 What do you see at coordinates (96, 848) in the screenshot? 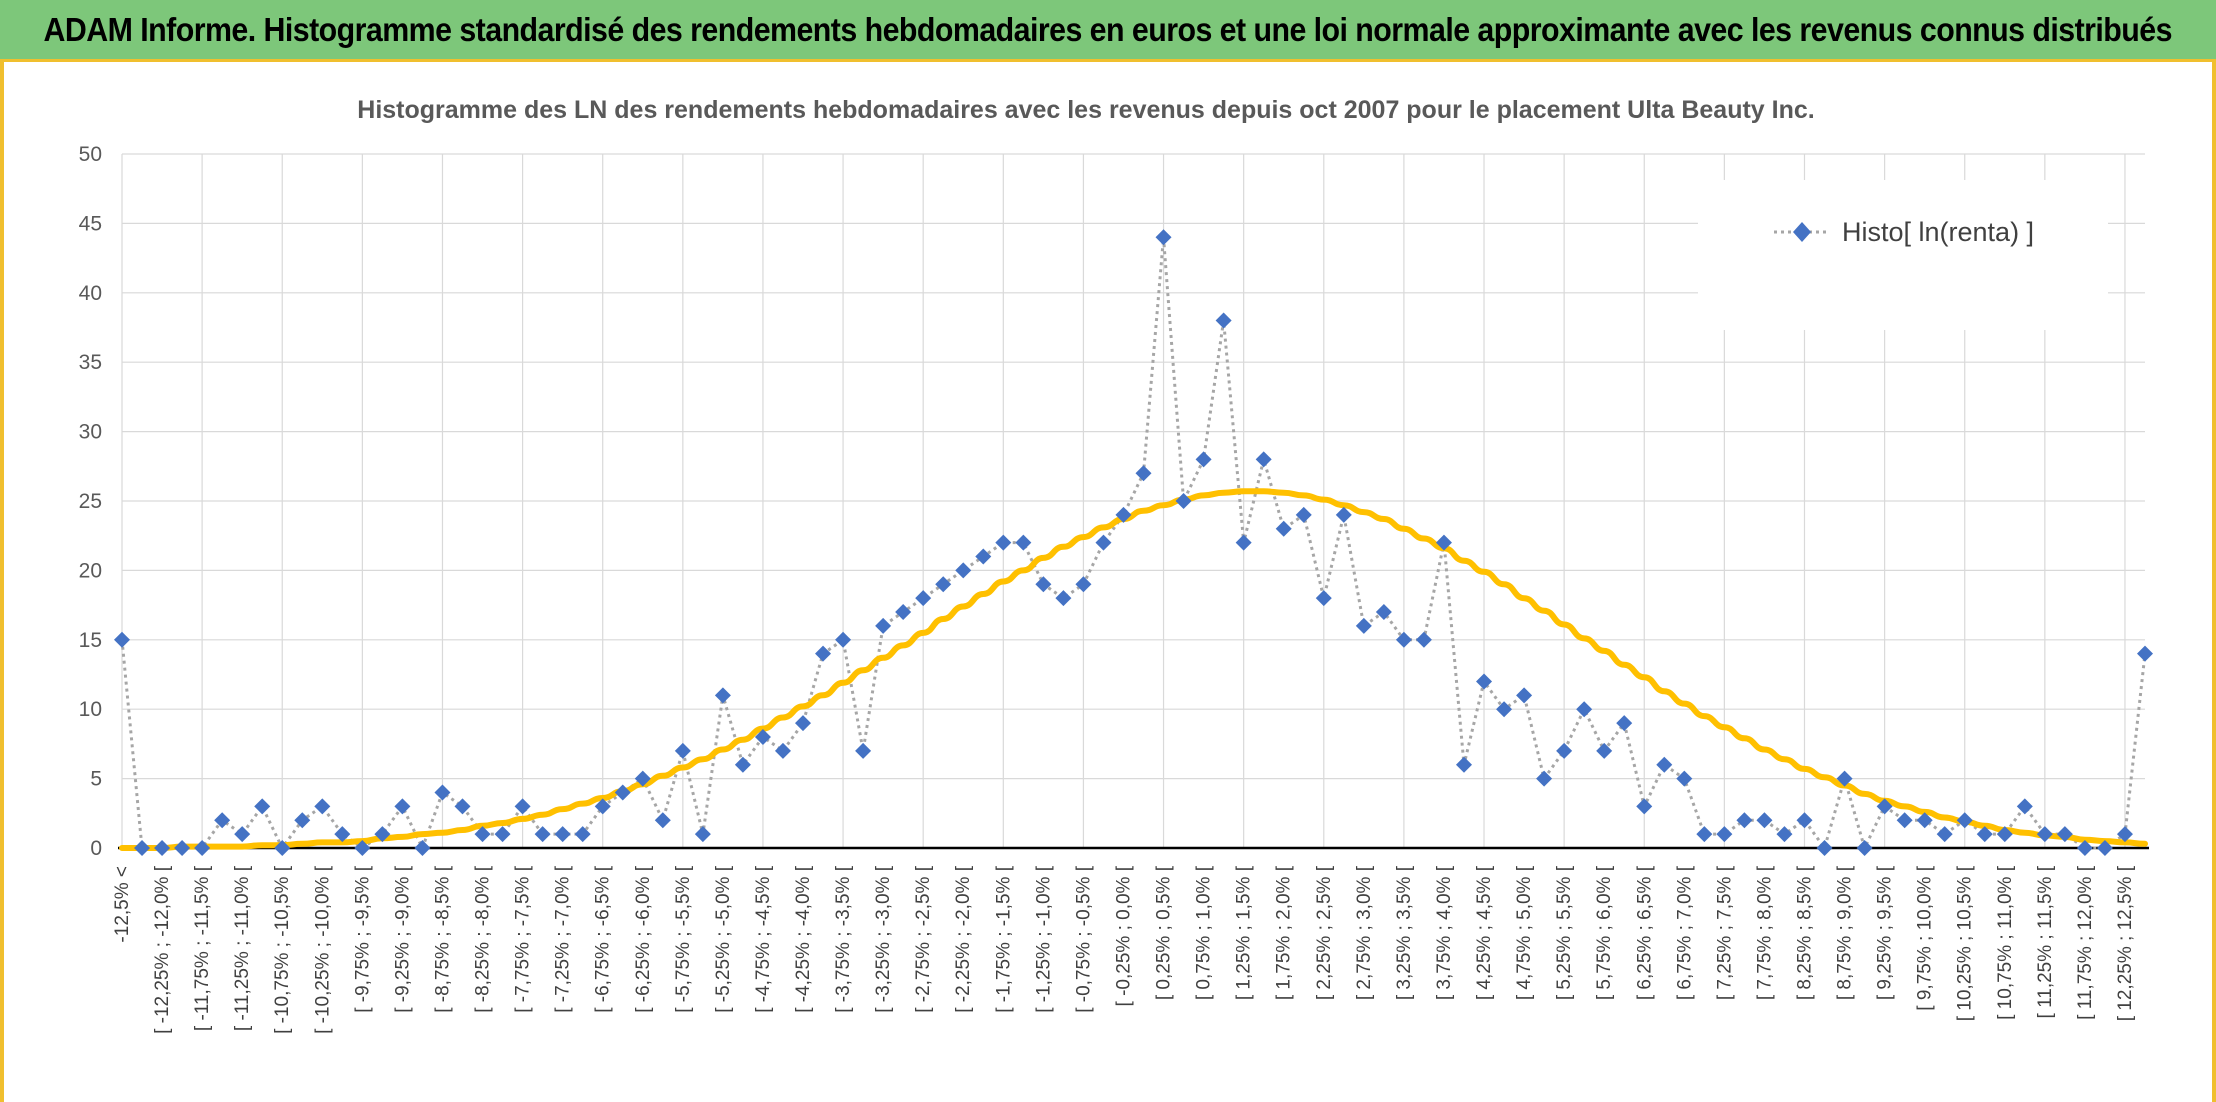
I see `y-tick-label: 0` at bounding box center [96, 848].